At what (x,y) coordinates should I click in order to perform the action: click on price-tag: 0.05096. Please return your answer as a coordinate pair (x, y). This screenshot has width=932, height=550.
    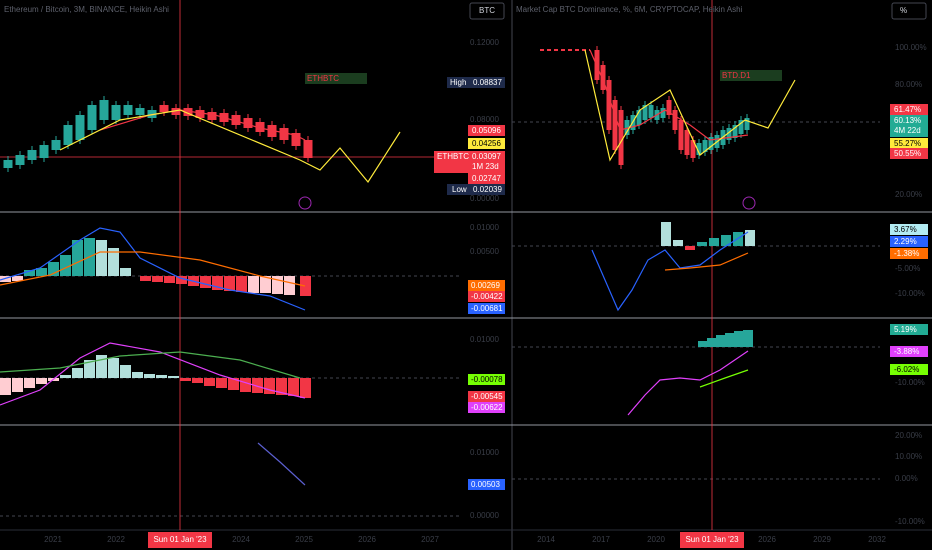
    Looking at the image, I should click on (486, 130).